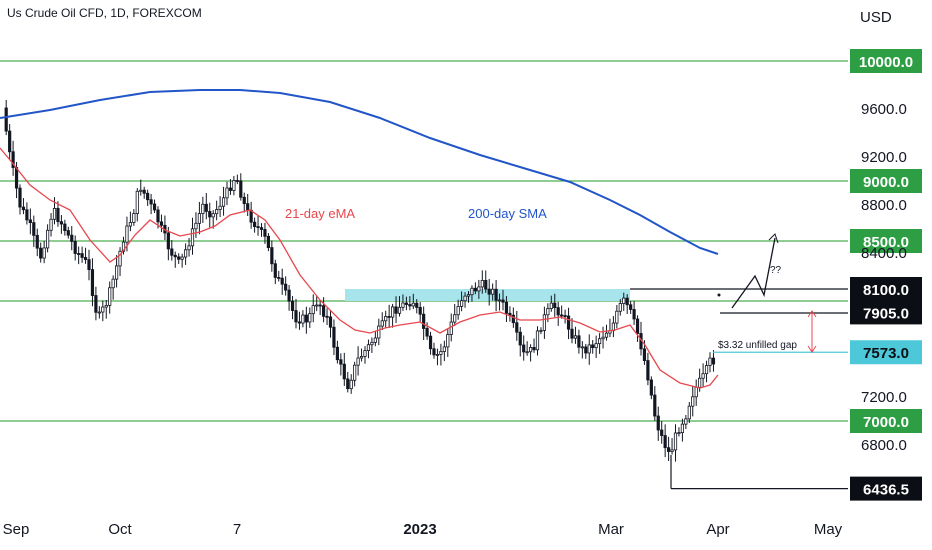  I want to click on y-axis: 9600.0 9200.0 8800.0 8400.0 7200.0 6800.0, so click(884, 277).